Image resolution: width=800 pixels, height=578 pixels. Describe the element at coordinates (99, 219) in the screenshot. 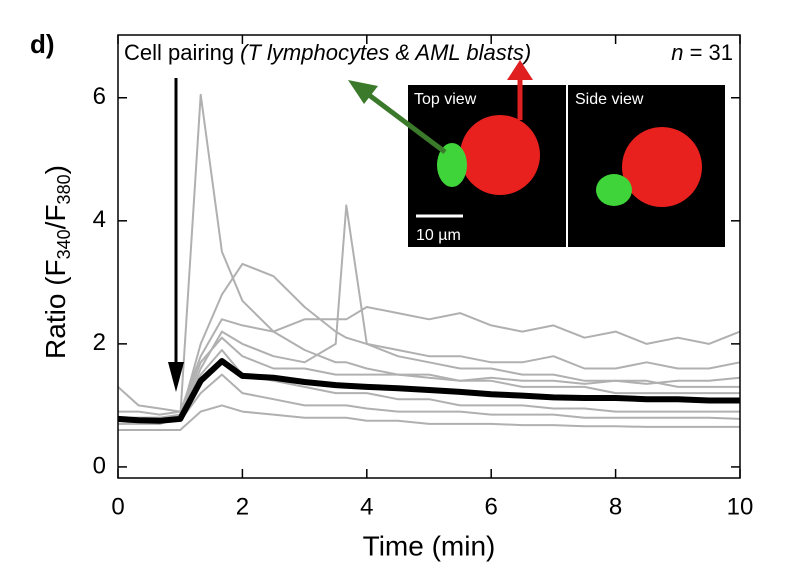

I see `y-tick-label: 4` at that location.